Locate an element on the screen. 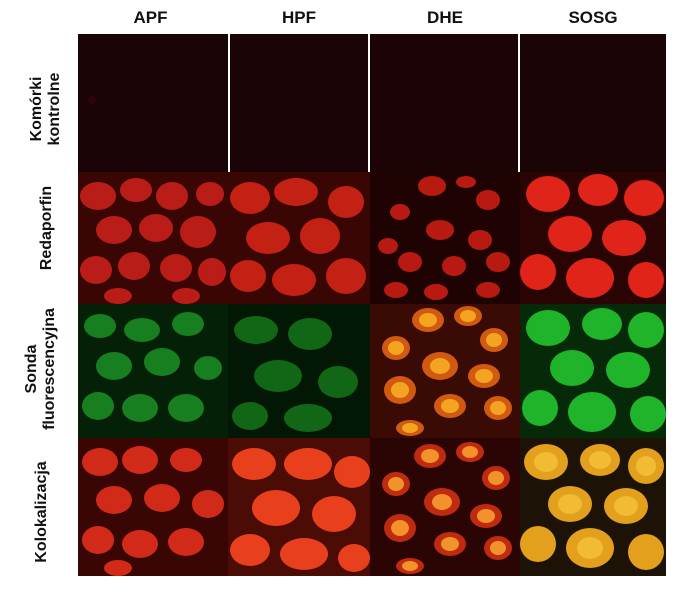 Image resolution: width=685 pixels, height=592 pixels. row-label-colocalization: Kolokalizacja is located at coordinates (43, 512).